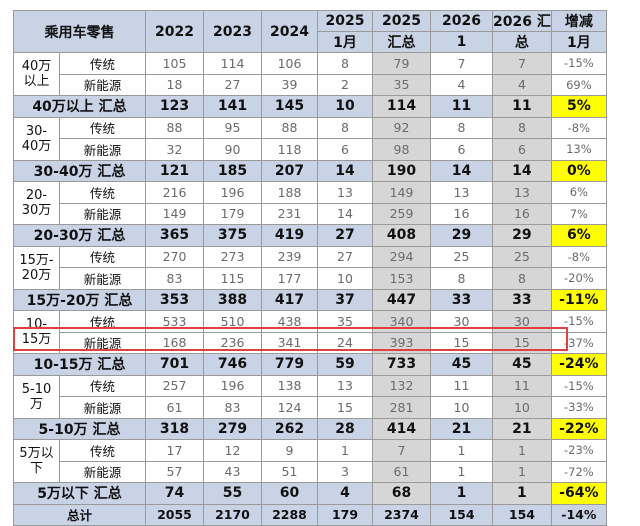 The width and height of the screenshot is (640, 526). What do you see at coordinates (174, 213) in the screenshot?
I see `cell-value: 149` at bounding box center [174, 213].